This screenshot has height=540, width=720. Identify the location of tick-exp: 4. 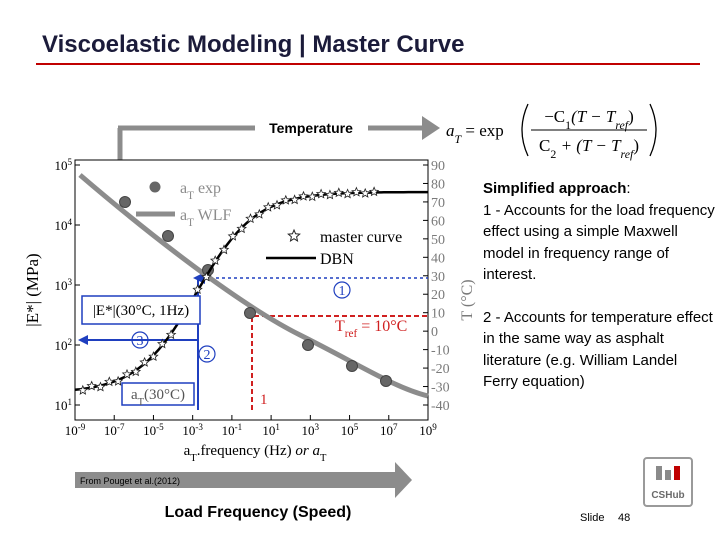
(69, 222).